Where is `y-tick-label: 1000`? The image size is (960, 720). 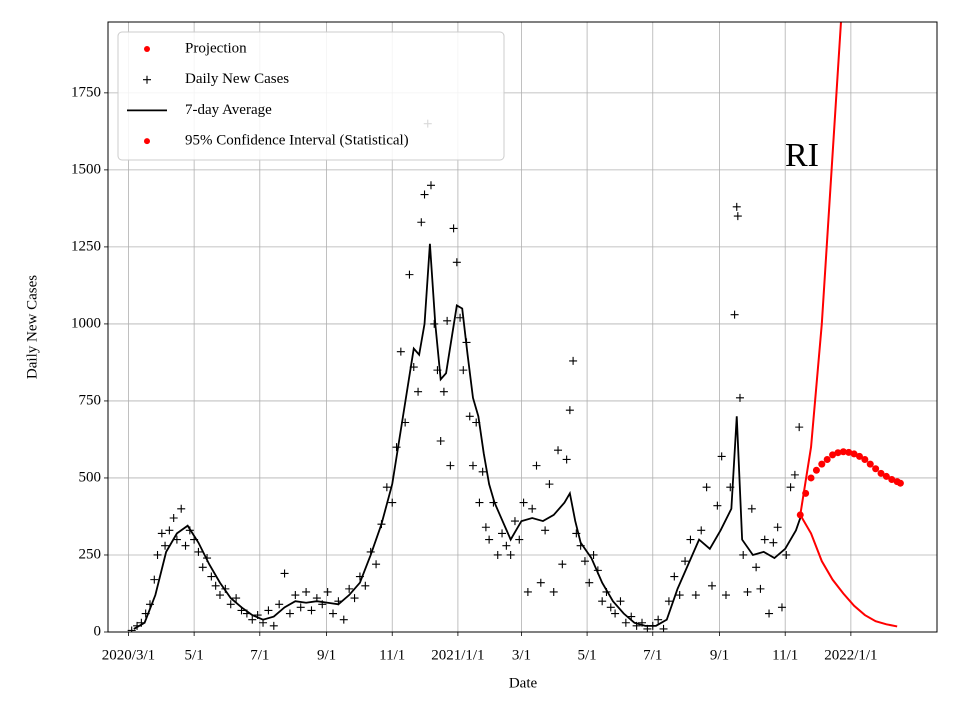
y-tick-label: 1000 is located at coordinates (86, 323).